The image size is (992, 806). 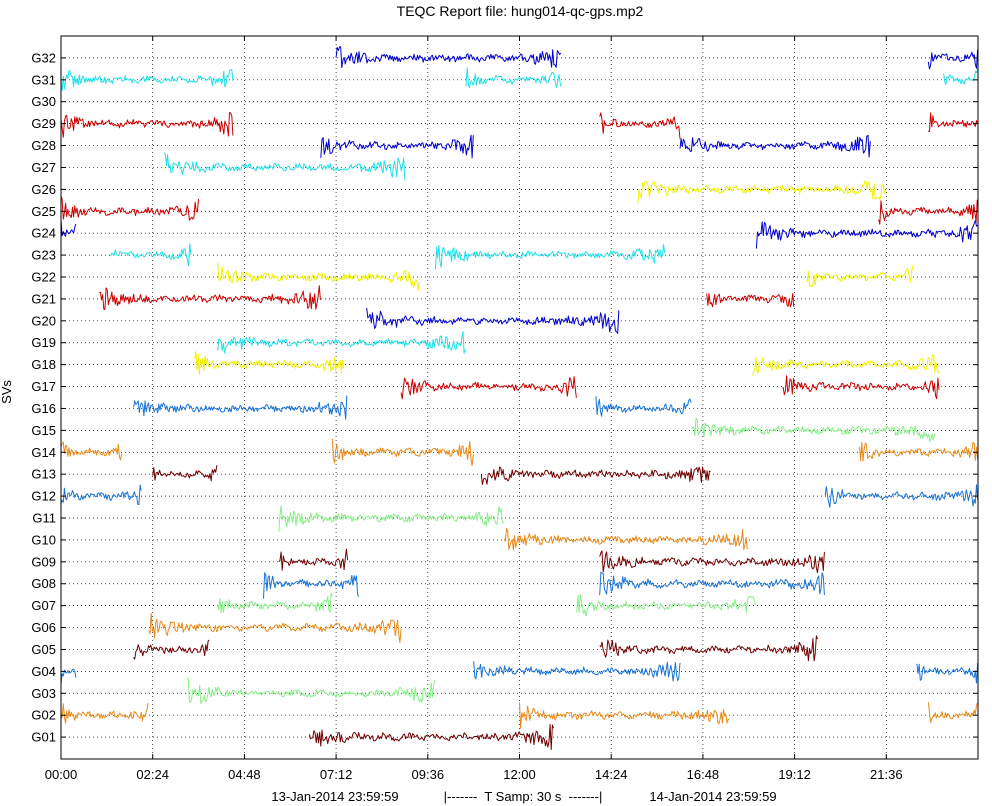 I want to click on series-g13, so click(x=431, y=475).